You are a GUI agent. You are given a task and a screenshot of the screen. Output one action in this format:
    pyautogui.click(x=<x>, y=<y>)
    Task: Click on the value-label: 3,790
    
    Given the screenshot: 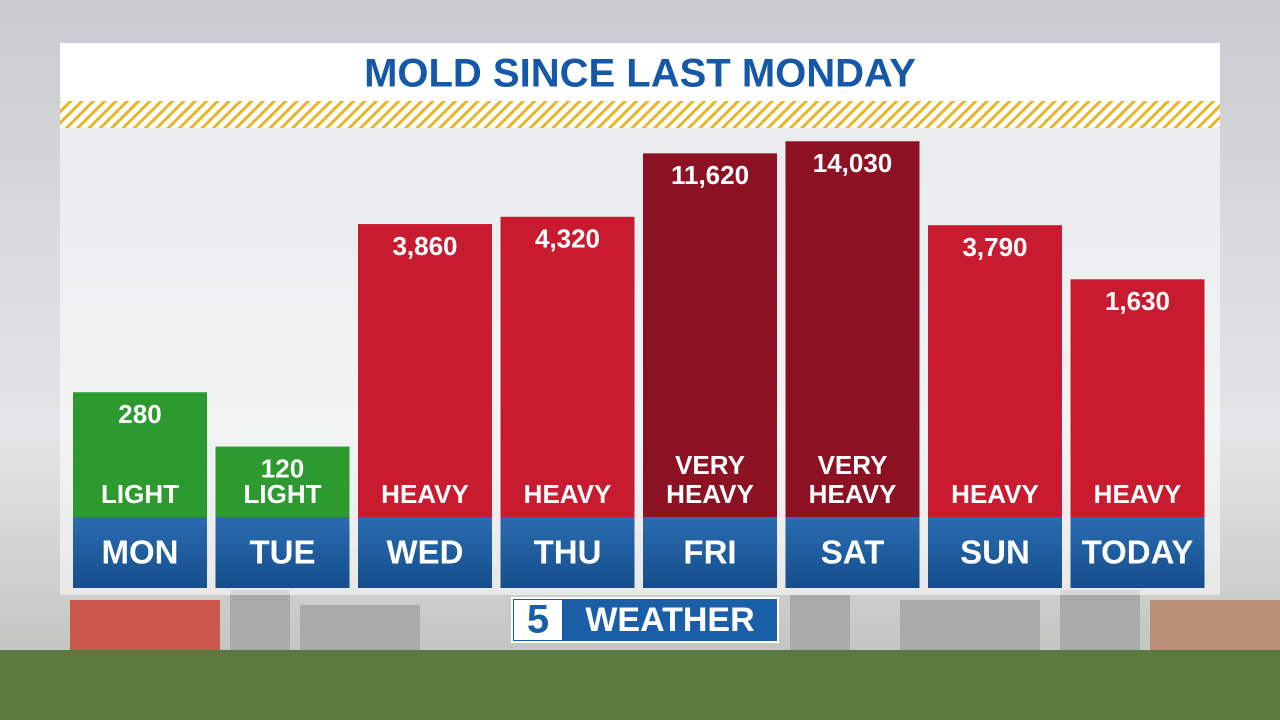 What is the action you would take?
    pyautogui.click(x=994, y=247)
    